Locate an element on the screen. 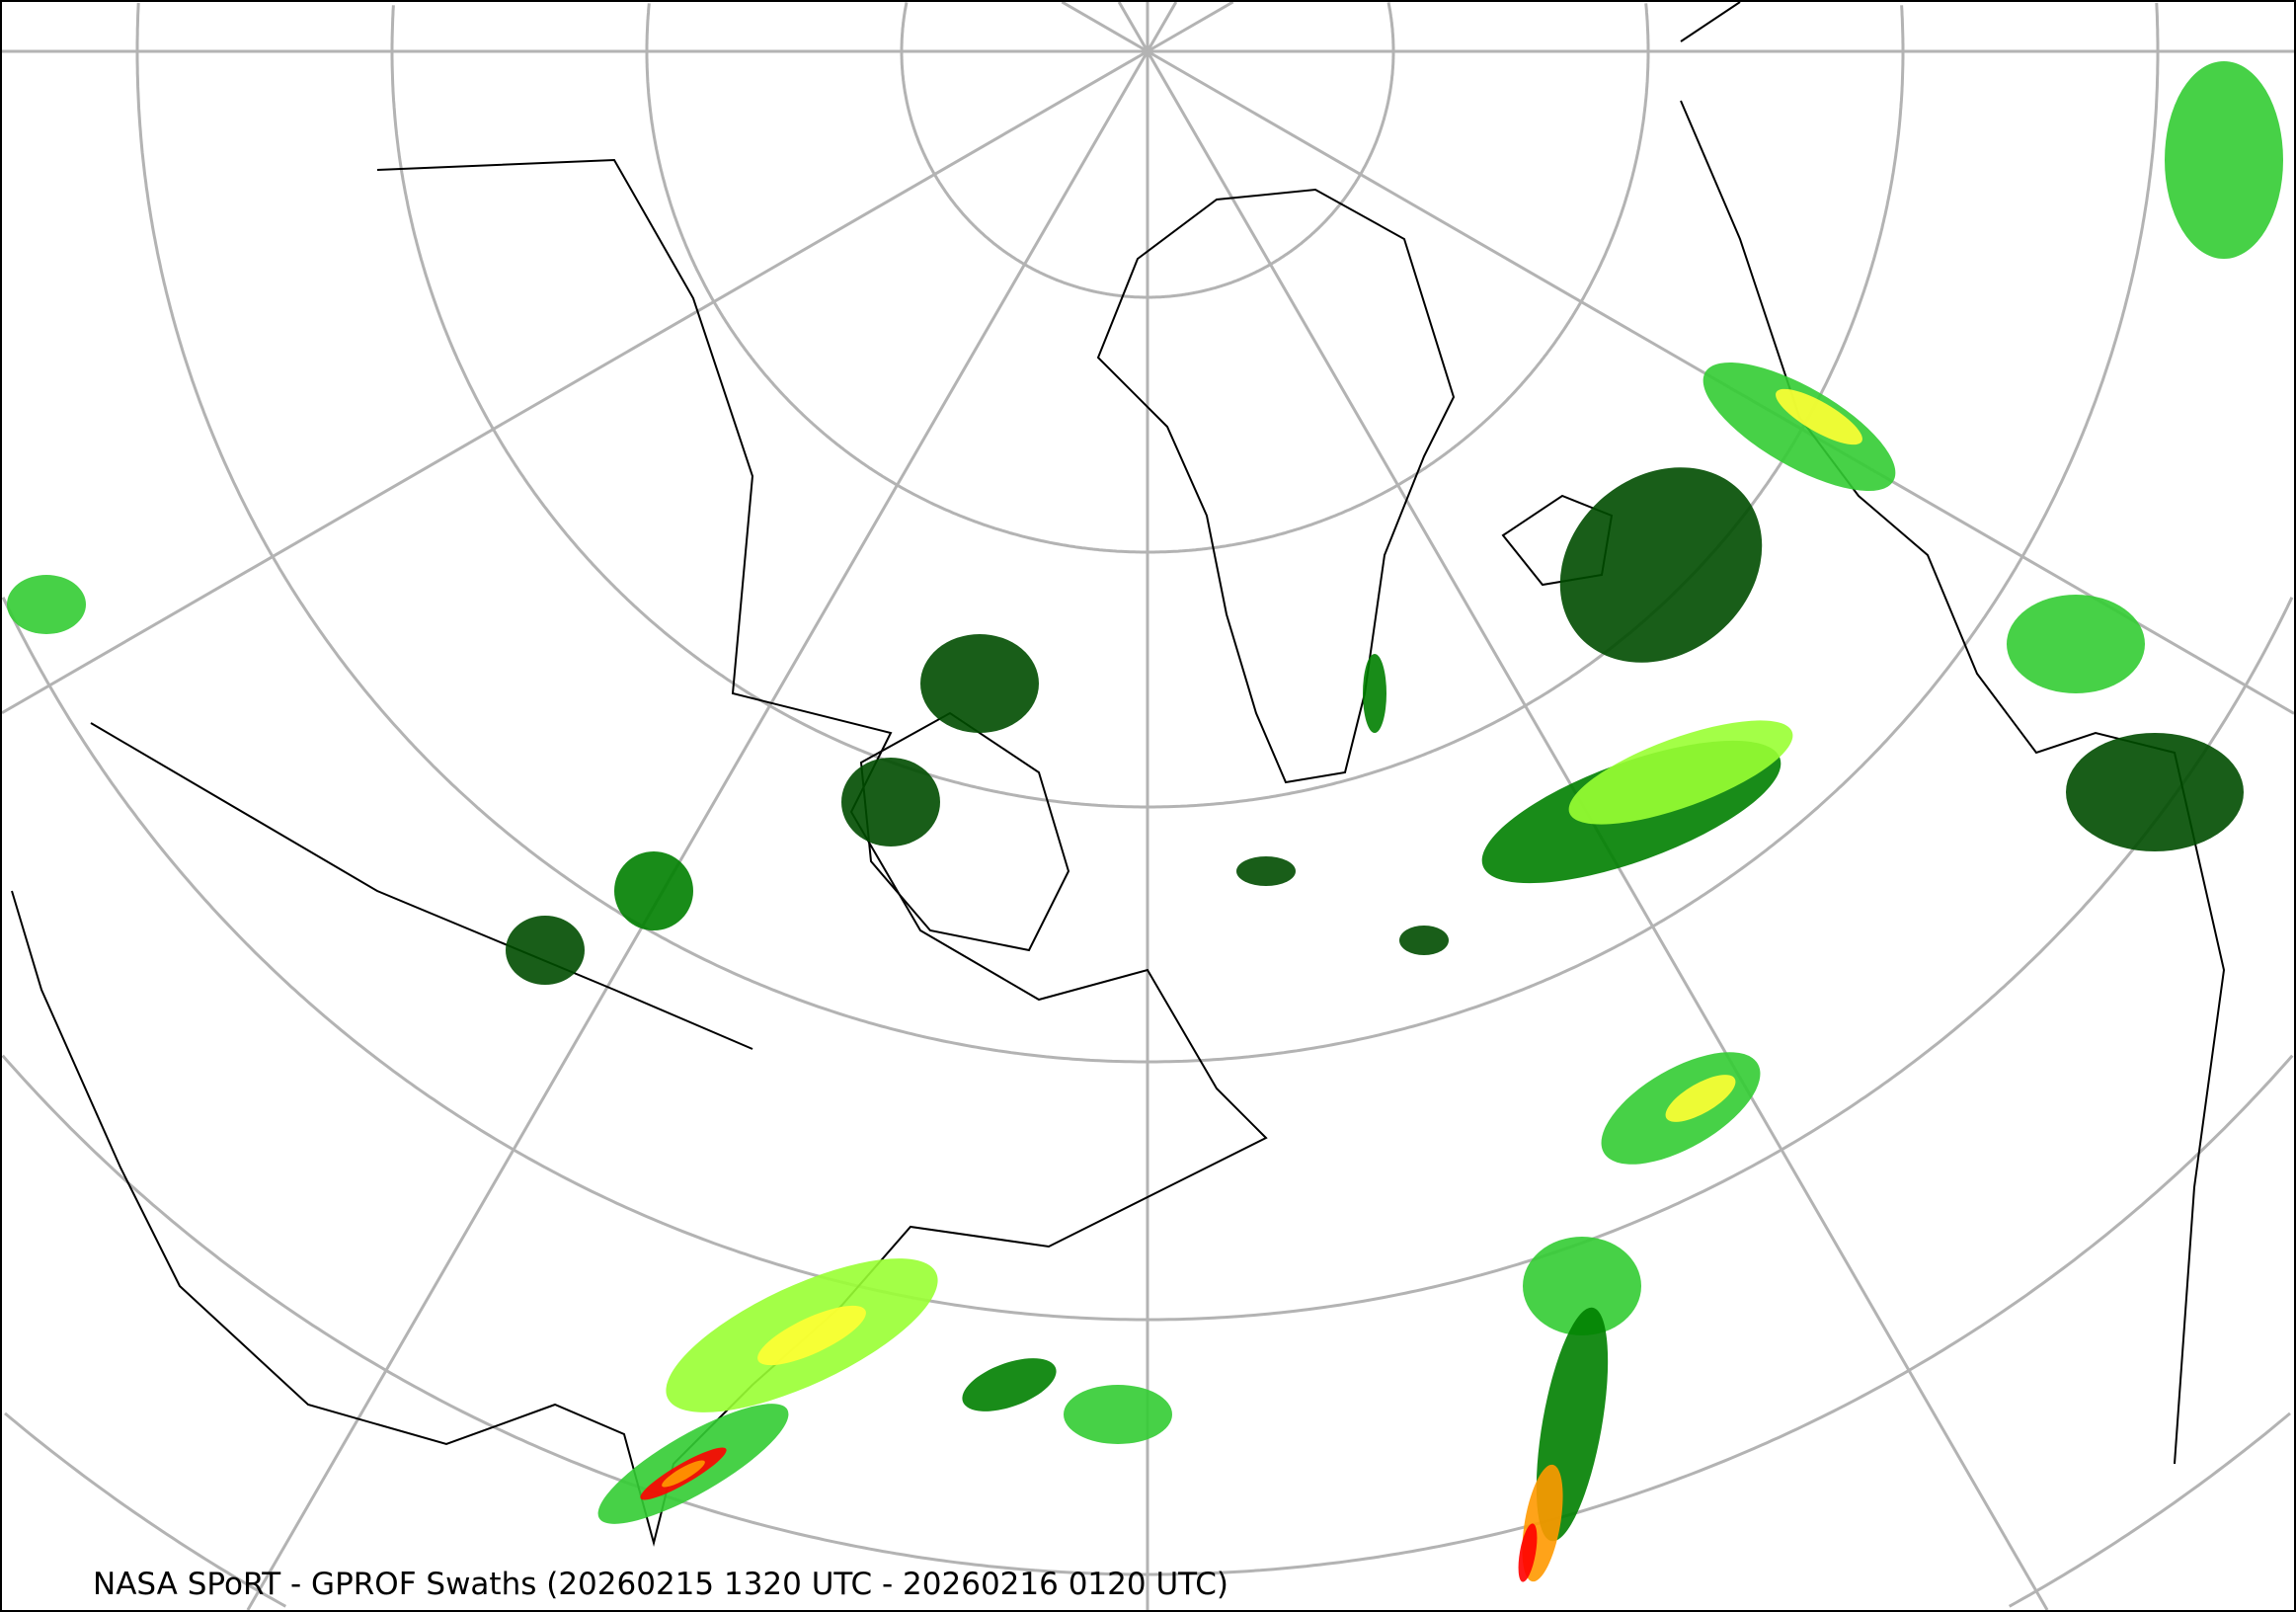 This screenshot has width=2296, height=1612. greenland-outline is located at coordinates (1276, 486).